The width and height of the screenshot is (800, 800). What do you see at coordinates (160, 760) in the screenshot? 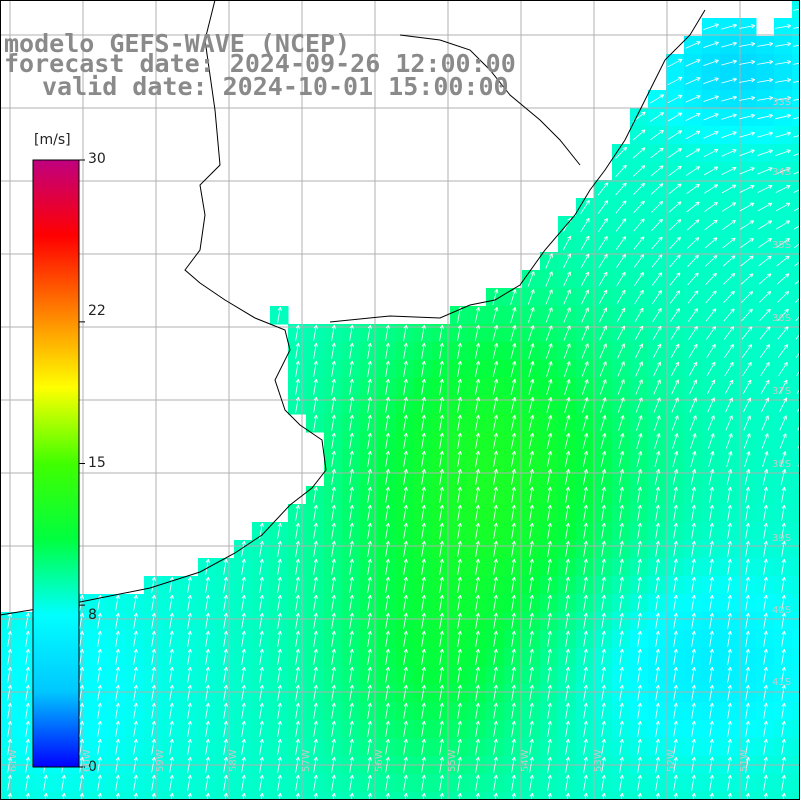
I see `lon-label-59w: 59W` at bounding box center [160, 760].